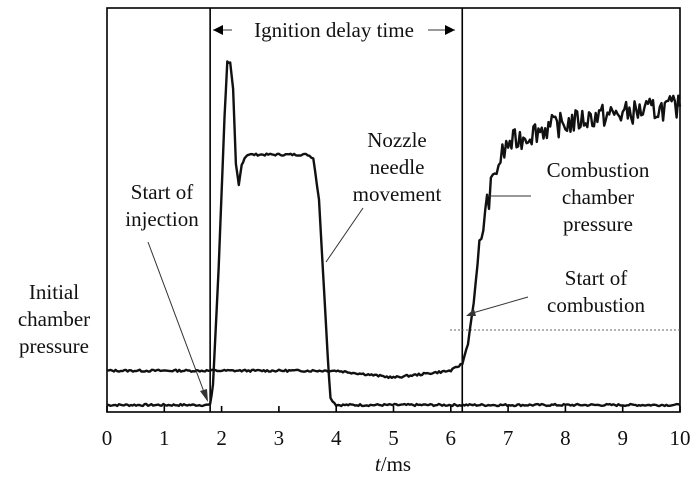 This screenshot has width=700, height=480. What do you see at coordinates (54, 346) in the screenshot?
I see `initial-label-line-3: pressure` at bounding box center [54, 346].